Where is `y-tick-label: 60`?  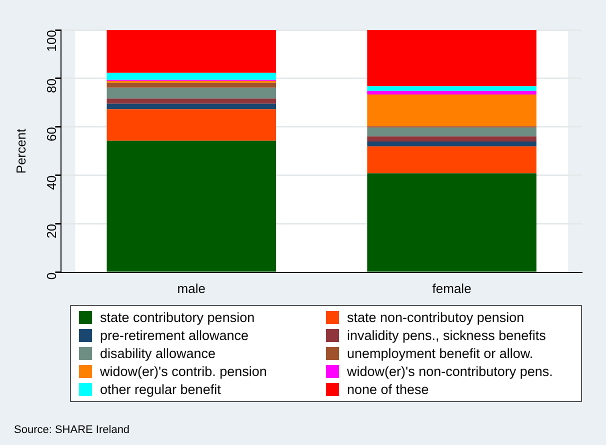
y-tick-label: 60 is located at coordinates (51, 134).